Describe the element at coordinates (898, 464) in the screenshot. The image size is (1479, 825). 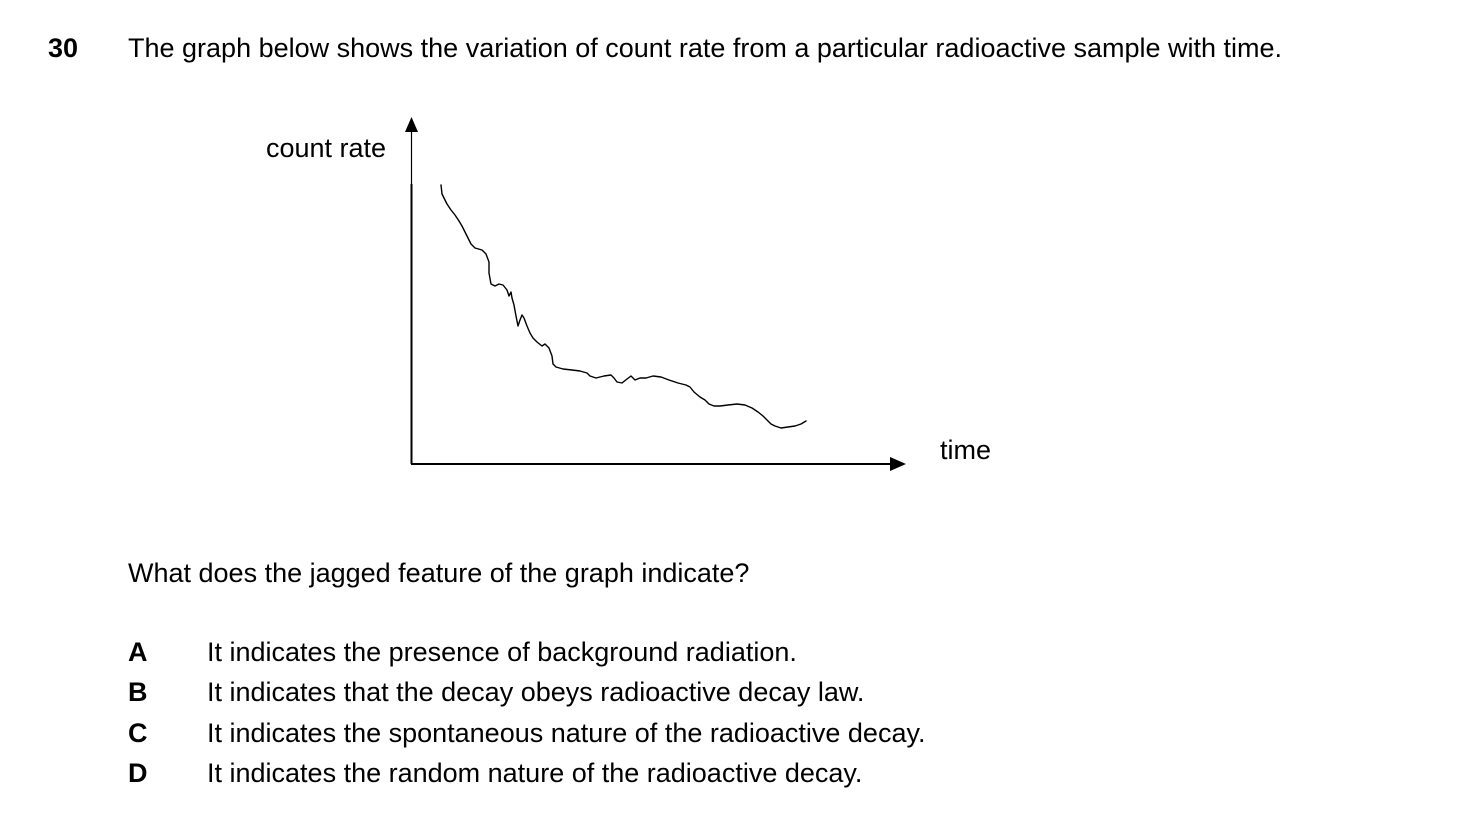
I see `x-axis-arrow` at that location.